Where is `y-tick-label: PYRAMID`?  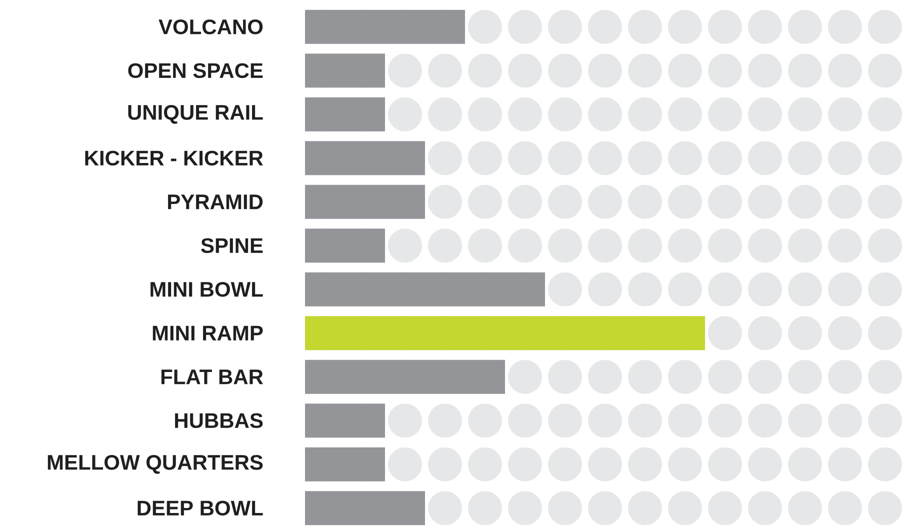
y-tick-label: PYRAMID is located at coordinates (215, 202).